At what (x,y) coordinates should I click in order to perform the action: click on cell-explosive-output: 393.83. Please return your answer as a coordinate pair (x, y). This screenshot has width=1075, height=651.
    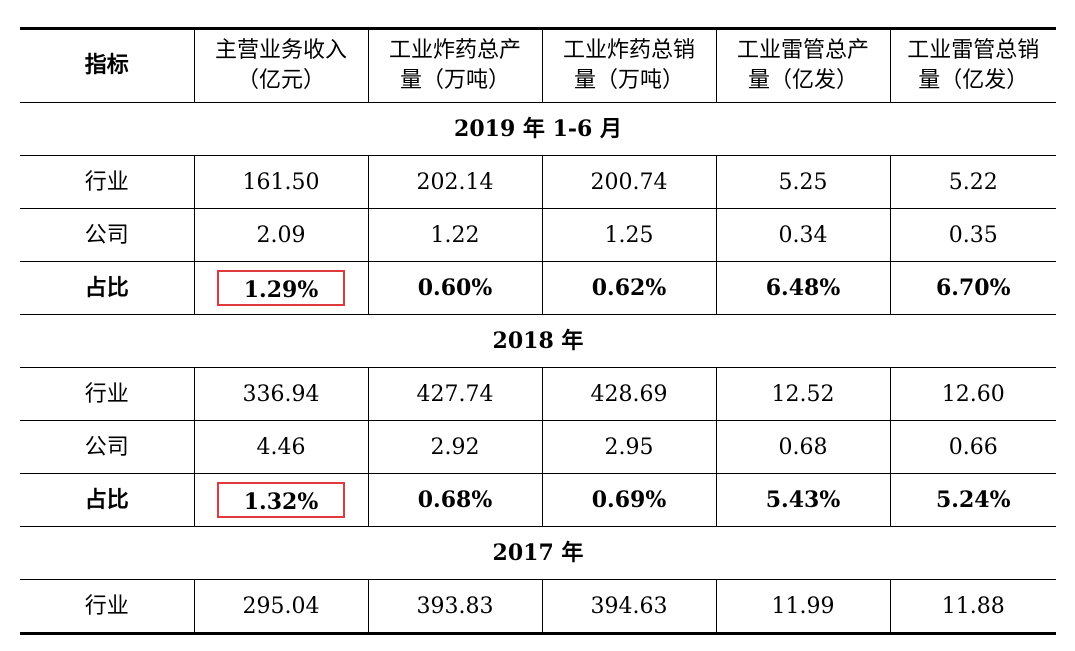
    Looking at the image, I should click on (455, 607).